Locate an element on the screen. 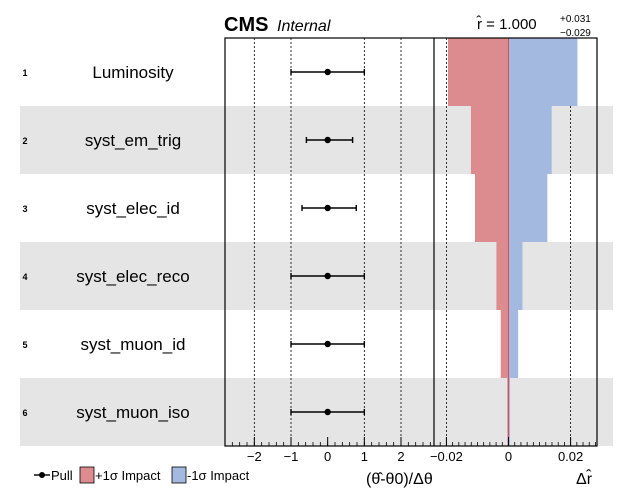 The height and width of the screenshot is (494, 627). legend: Pull +1σ Impact -1σ Impact is located at coordinates (142, 475).